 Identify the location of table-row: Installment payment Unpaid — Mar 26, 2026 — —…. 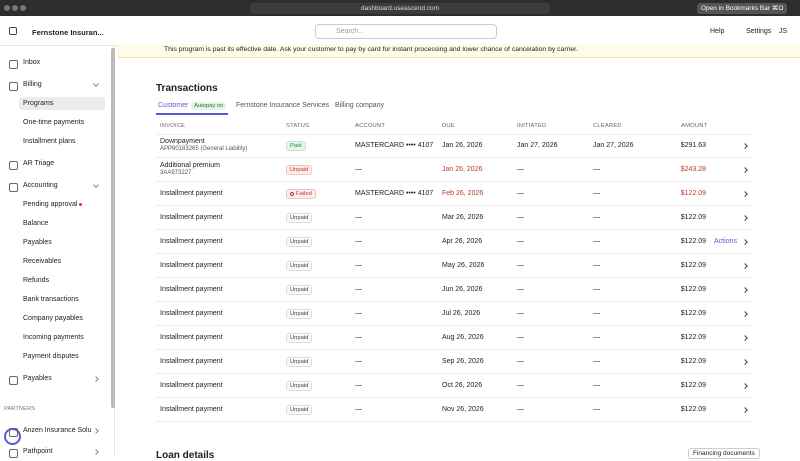
(454, 218).